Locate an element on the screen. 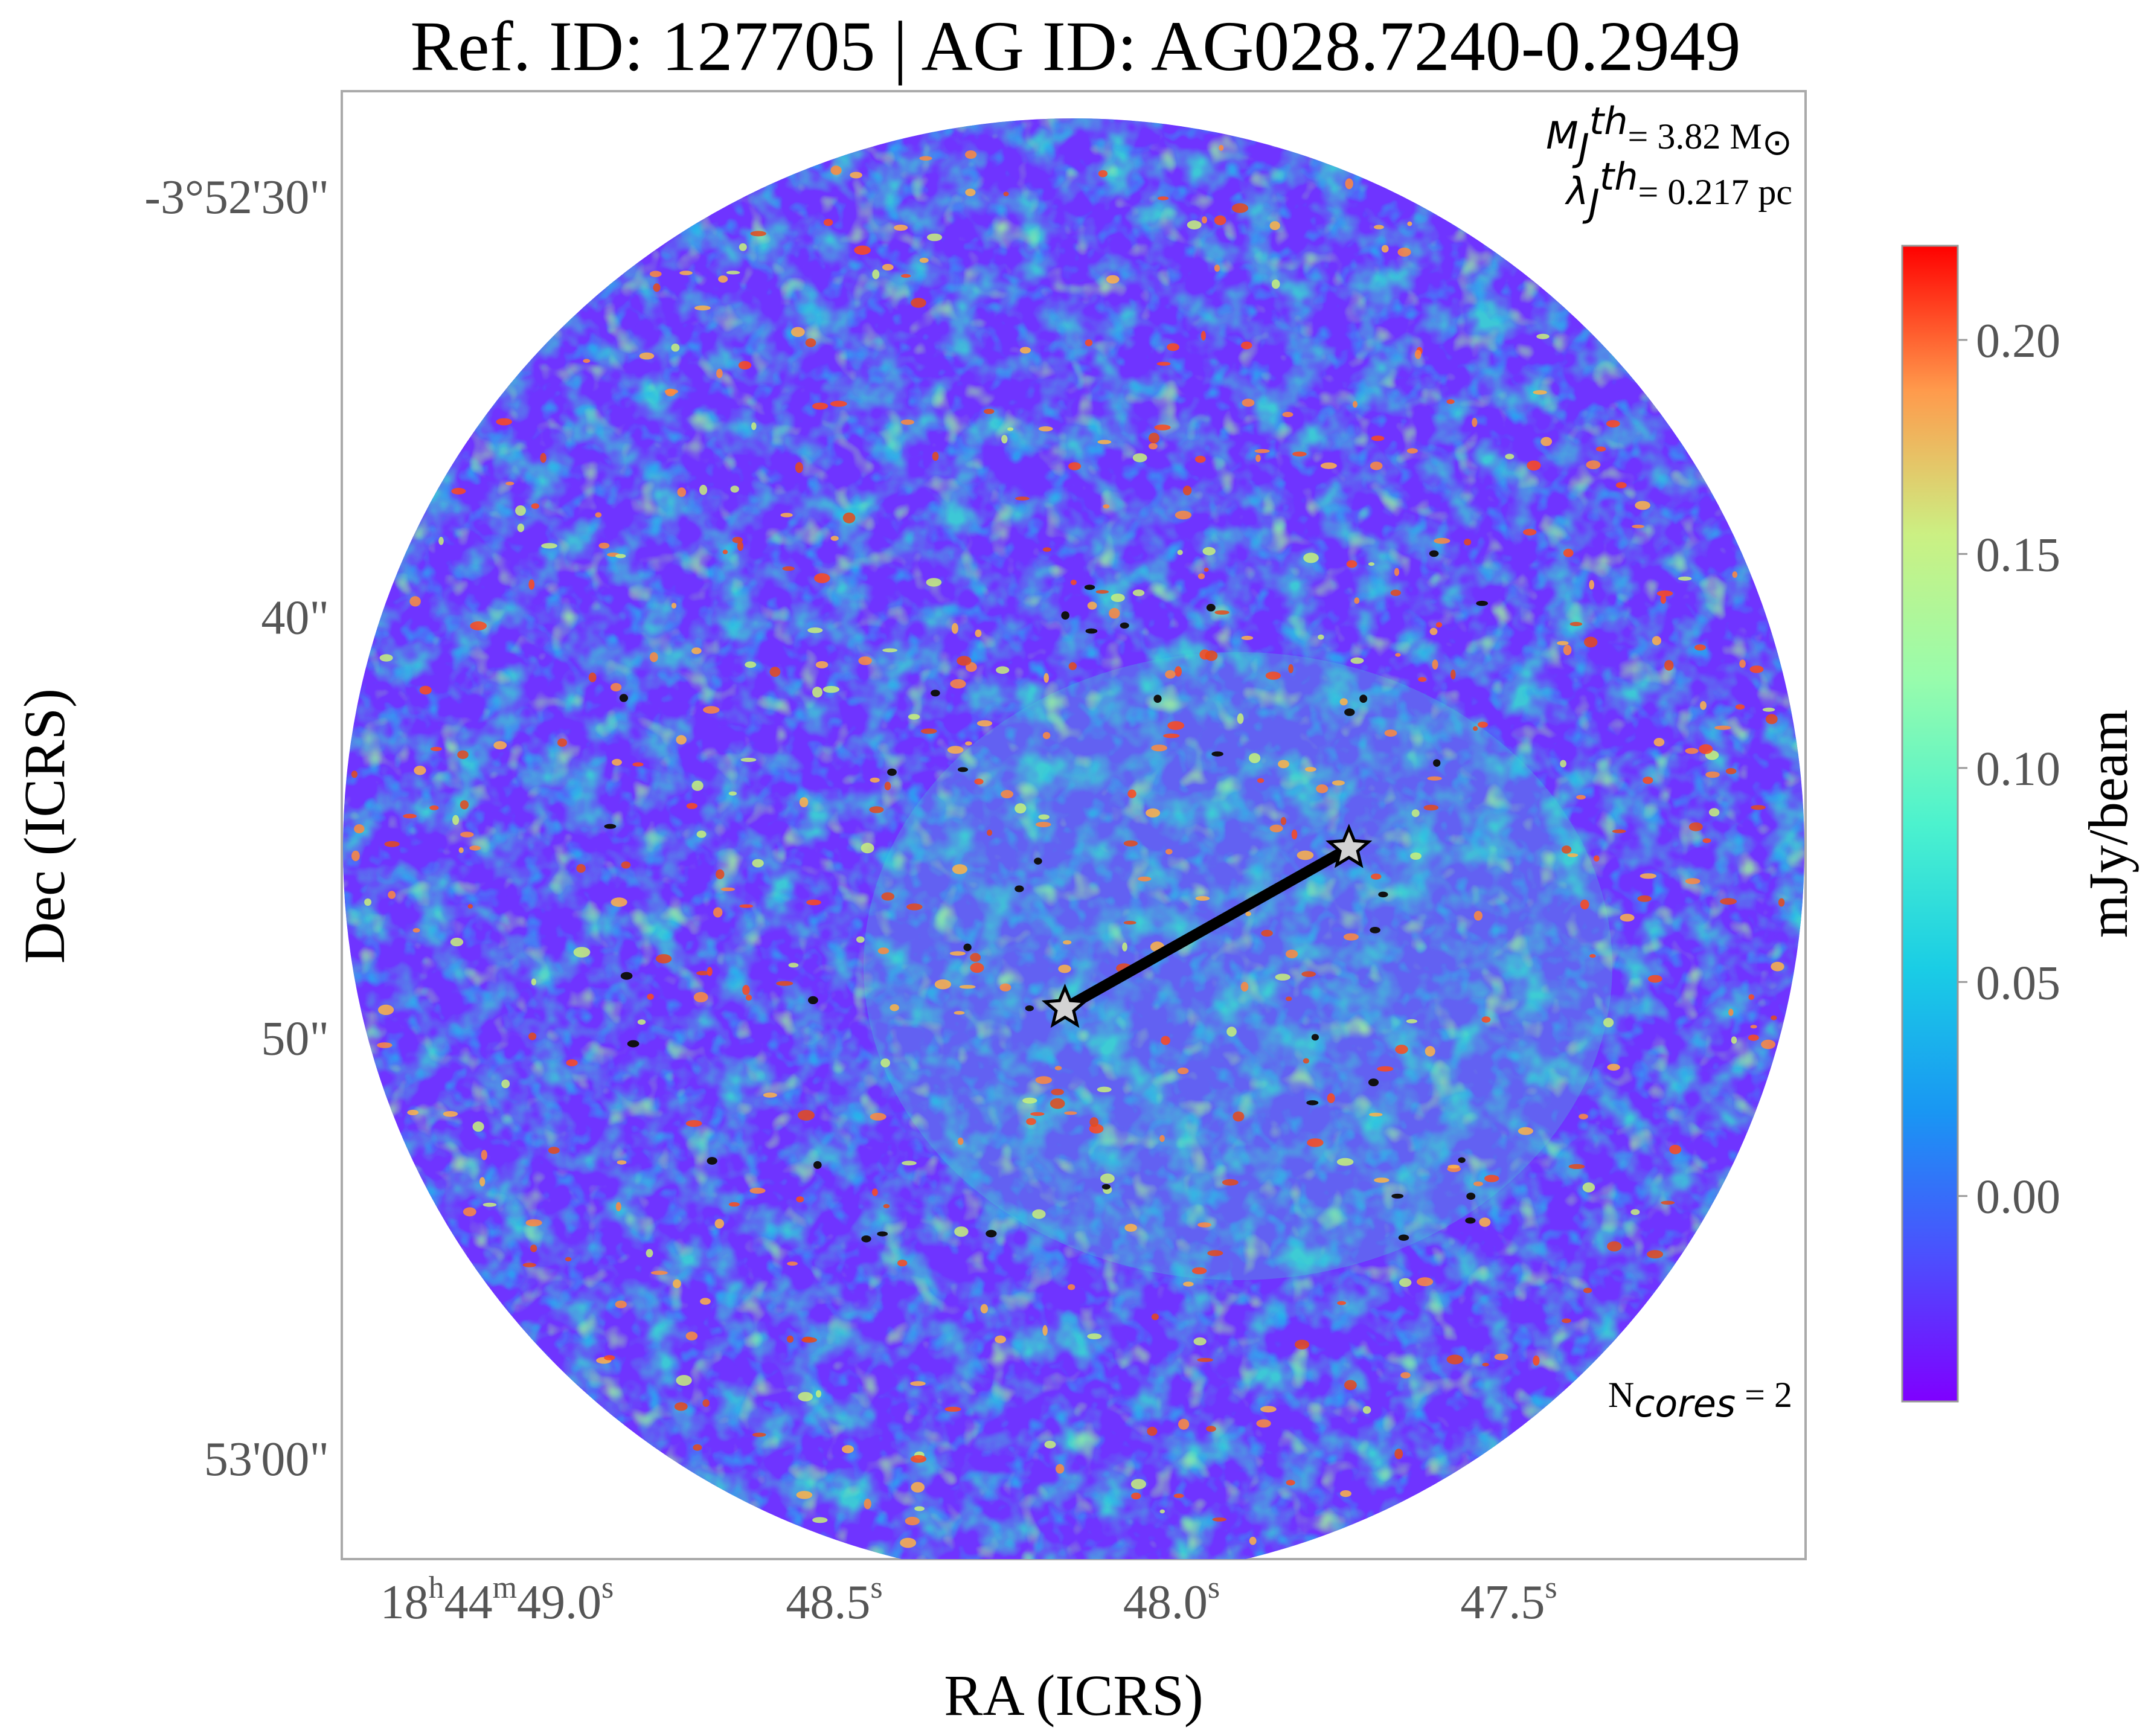 This screenshot has height=1736, width=2151. y-axis-label: Dec (ICRS) is located at coordinates (44, 826).